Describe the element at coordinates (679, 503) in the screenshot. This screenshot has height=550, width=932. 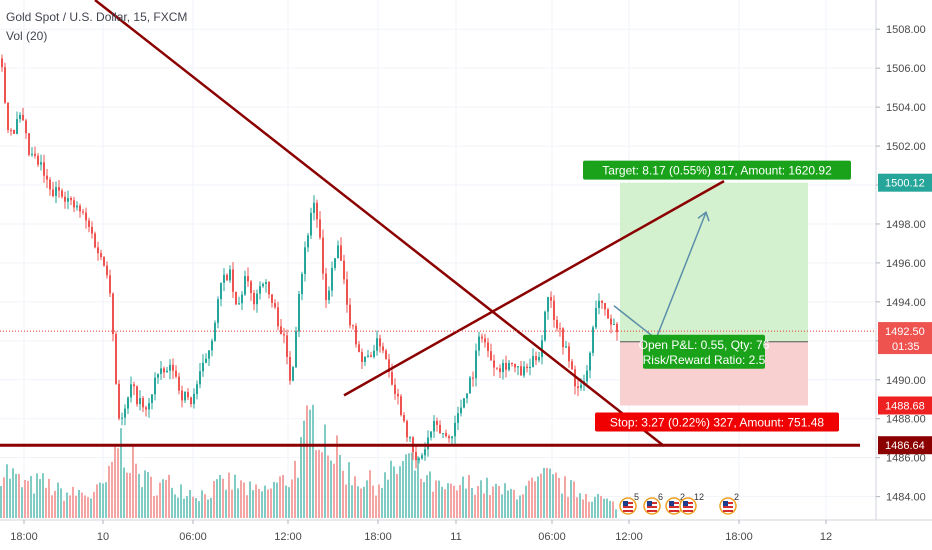
I see `economic-events: 5 6 2 12 2` at that location.